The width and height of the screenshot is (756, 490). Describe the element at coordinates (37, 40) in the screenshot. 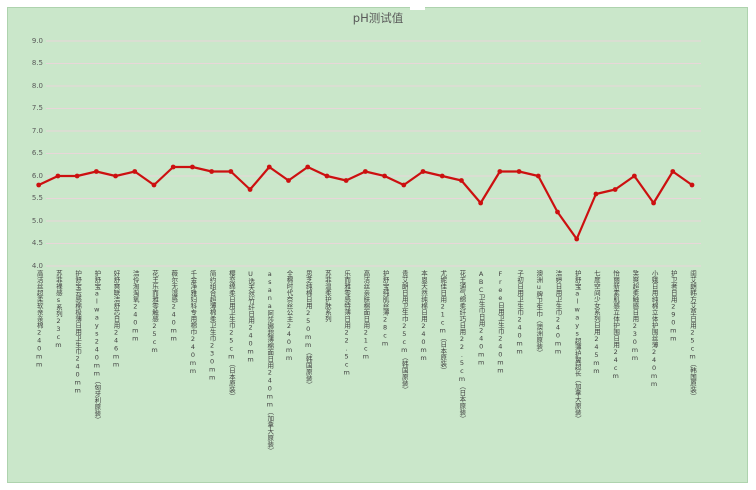

I see `y-axis-tick-label: 9.0` at that location.